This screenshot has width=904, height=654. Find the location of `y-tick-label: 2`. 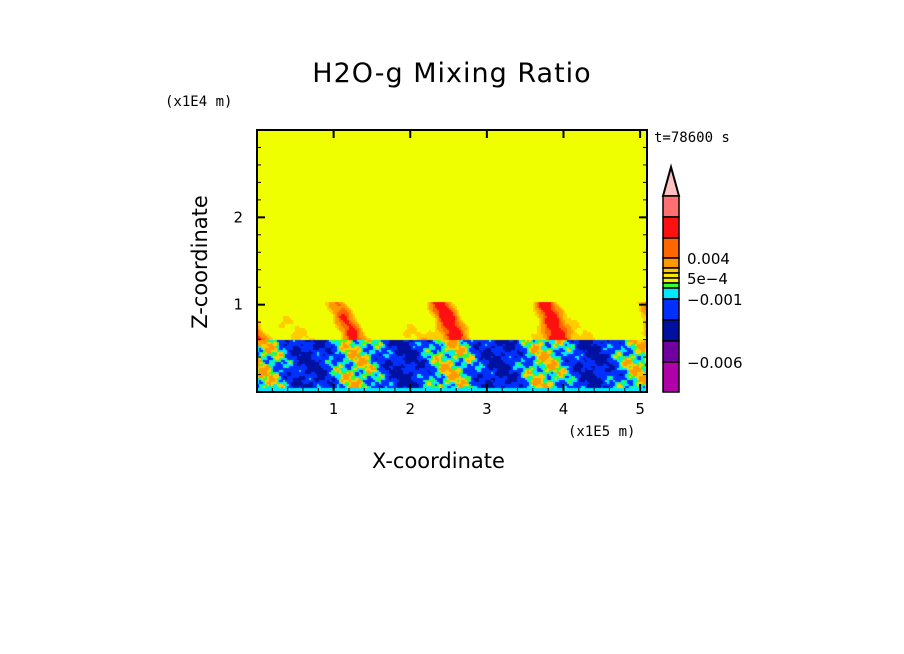

y-tick-label: 2 is located at coordinates (238, 217).